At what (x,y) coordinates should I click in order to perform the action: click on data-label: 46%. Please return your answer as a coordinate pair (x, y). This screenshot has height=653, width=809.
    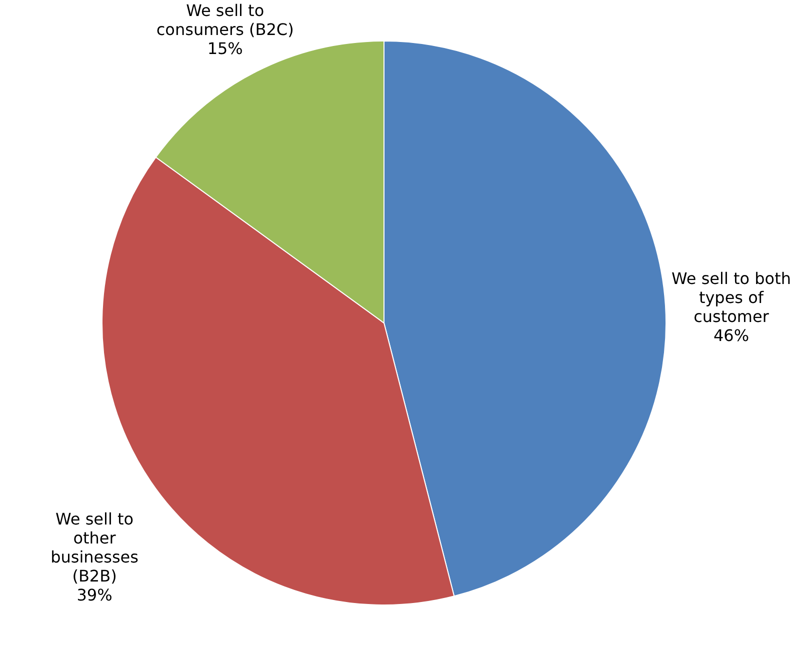
    Looking at the image, I should click on (731, 336).